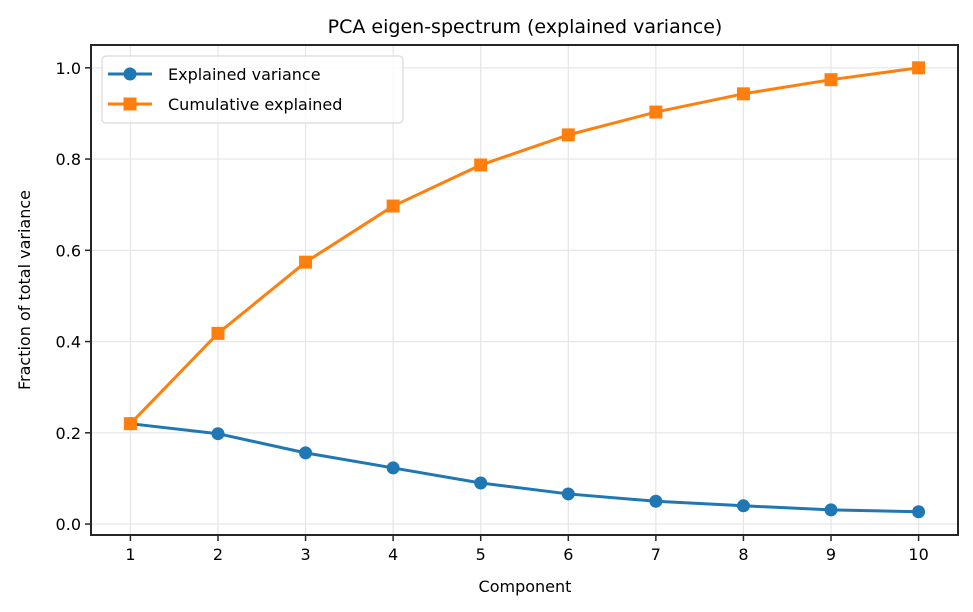 The width and height of the screenshot is (973, 612). I want to click on x-axis-label: Component, so click(525, 586).